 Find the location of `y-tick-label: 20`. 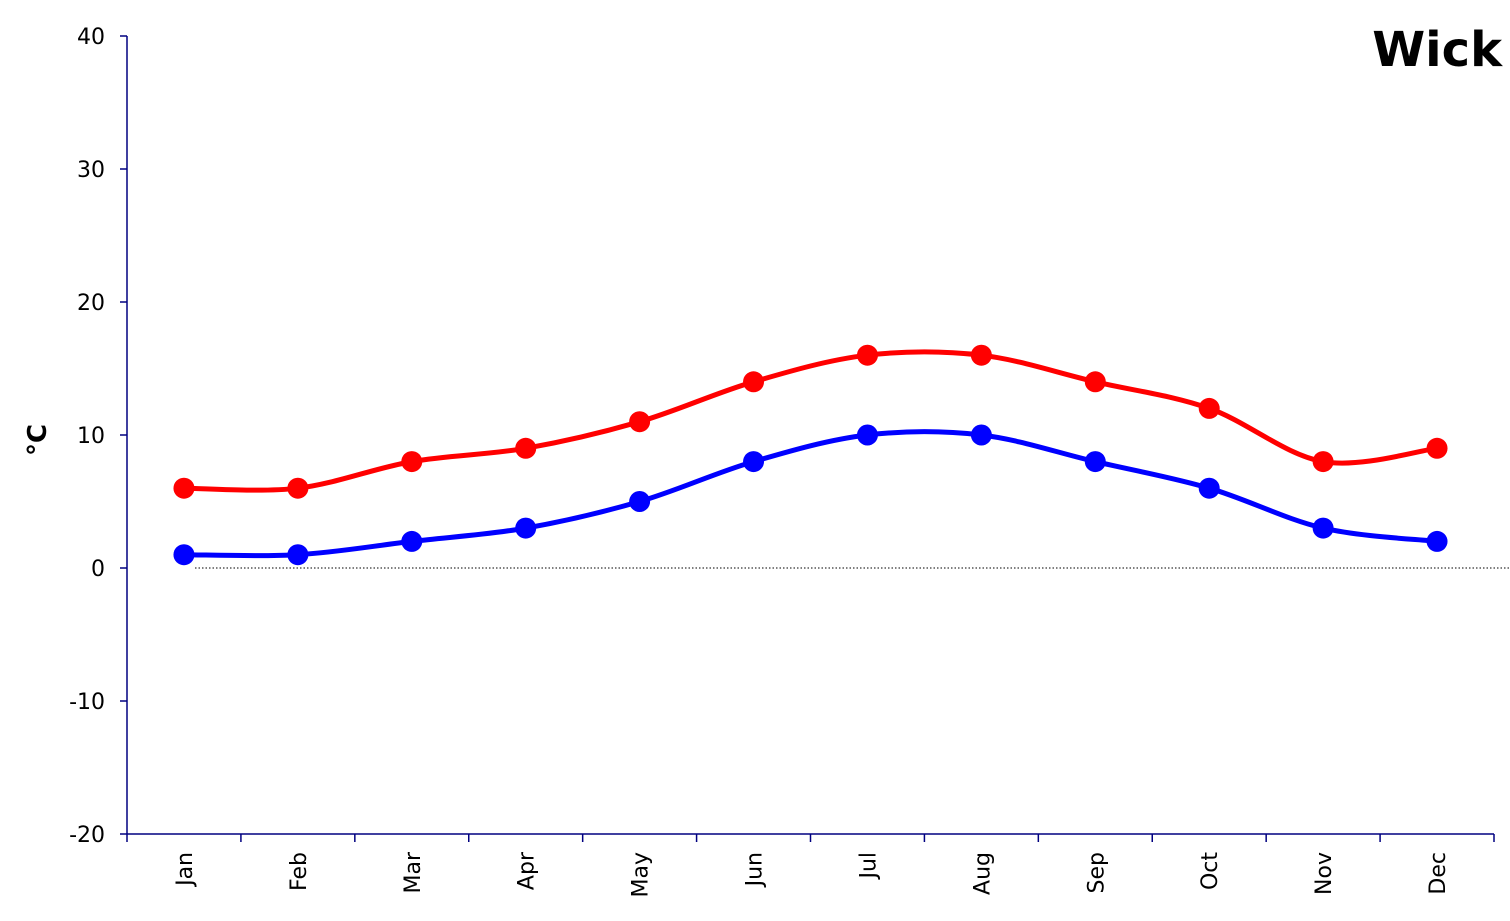

y-tick-label: 20 is located at coordinates (91, 303).